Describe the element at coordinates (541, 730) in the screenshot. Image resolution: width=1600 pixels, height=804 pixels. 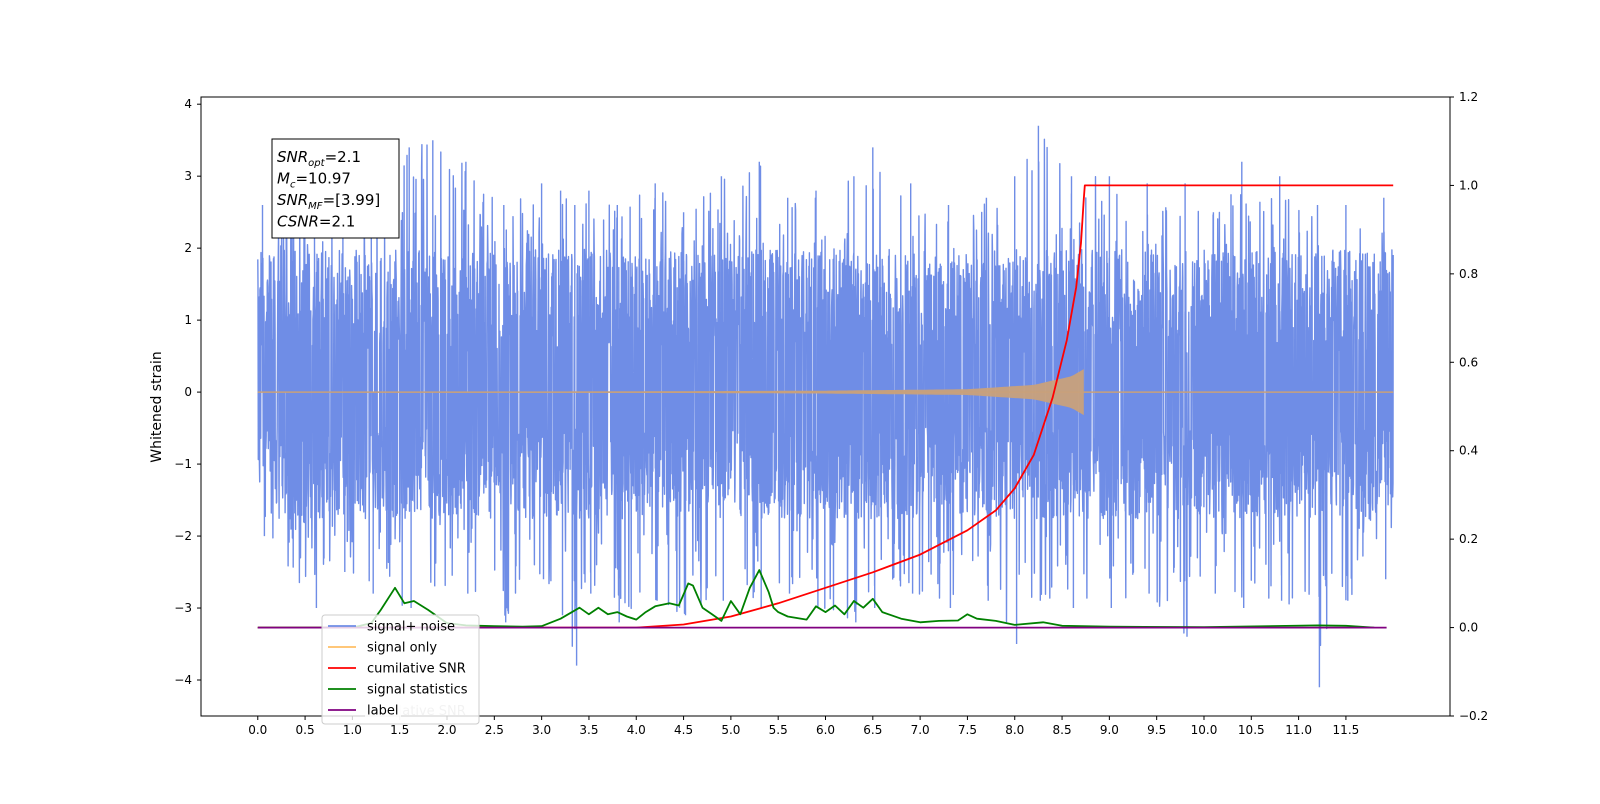
I see `x-tick-label: 3.0` at that location.